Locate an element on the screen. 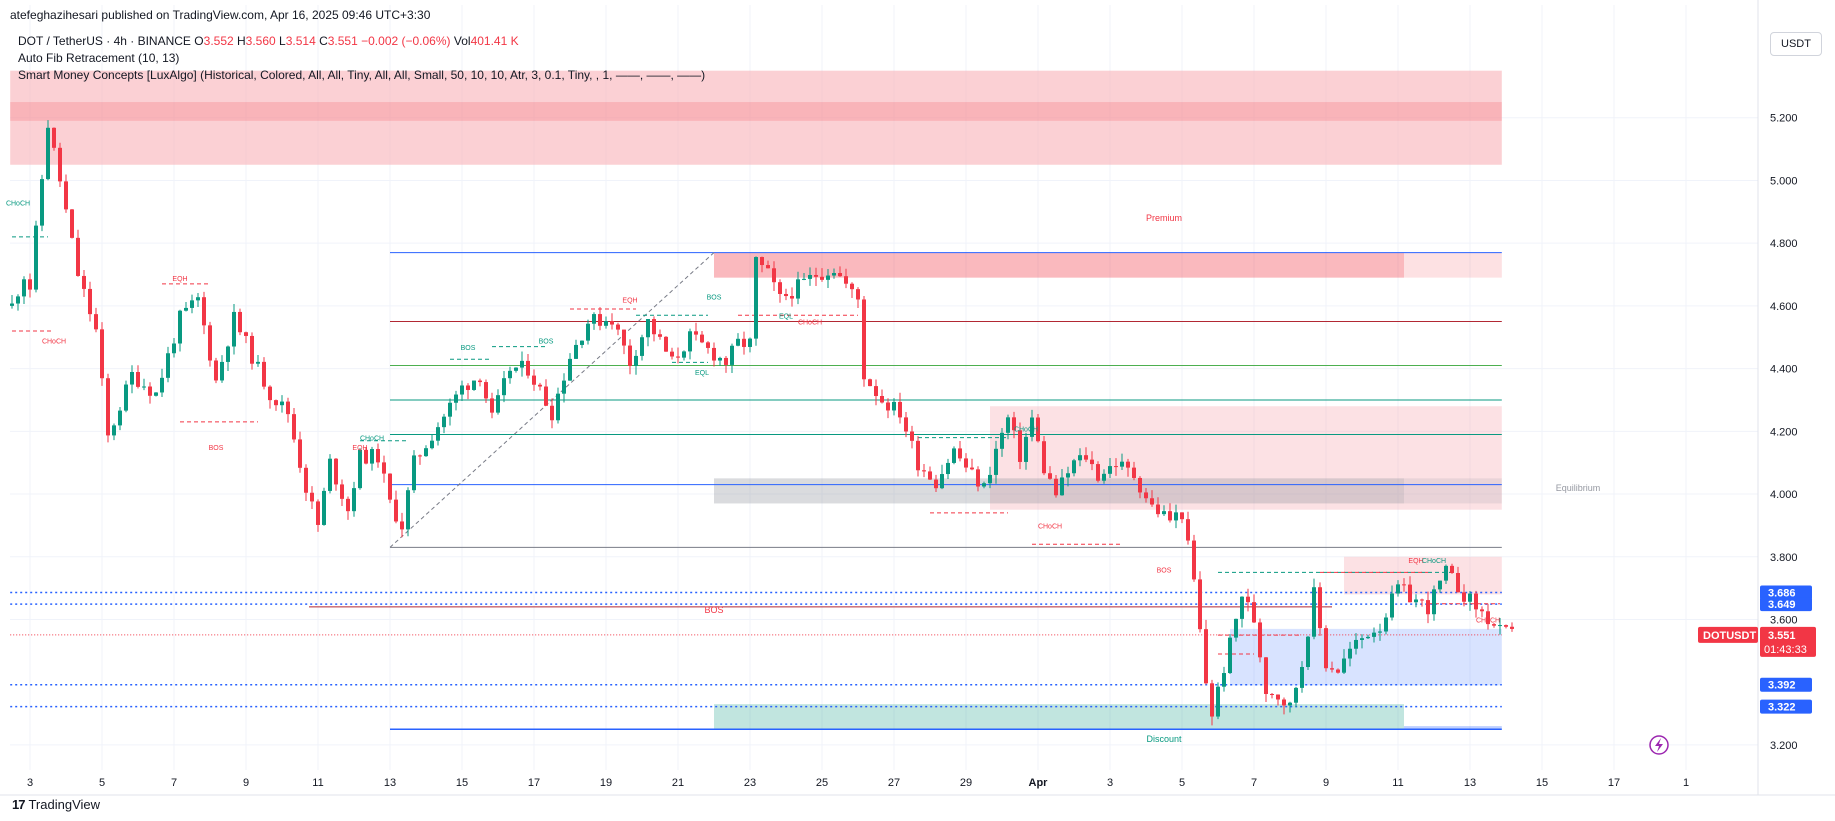 The width and height of the screenshot is (1835, 821). x-tick-label: 1 is located at coordinates (1686, 783).